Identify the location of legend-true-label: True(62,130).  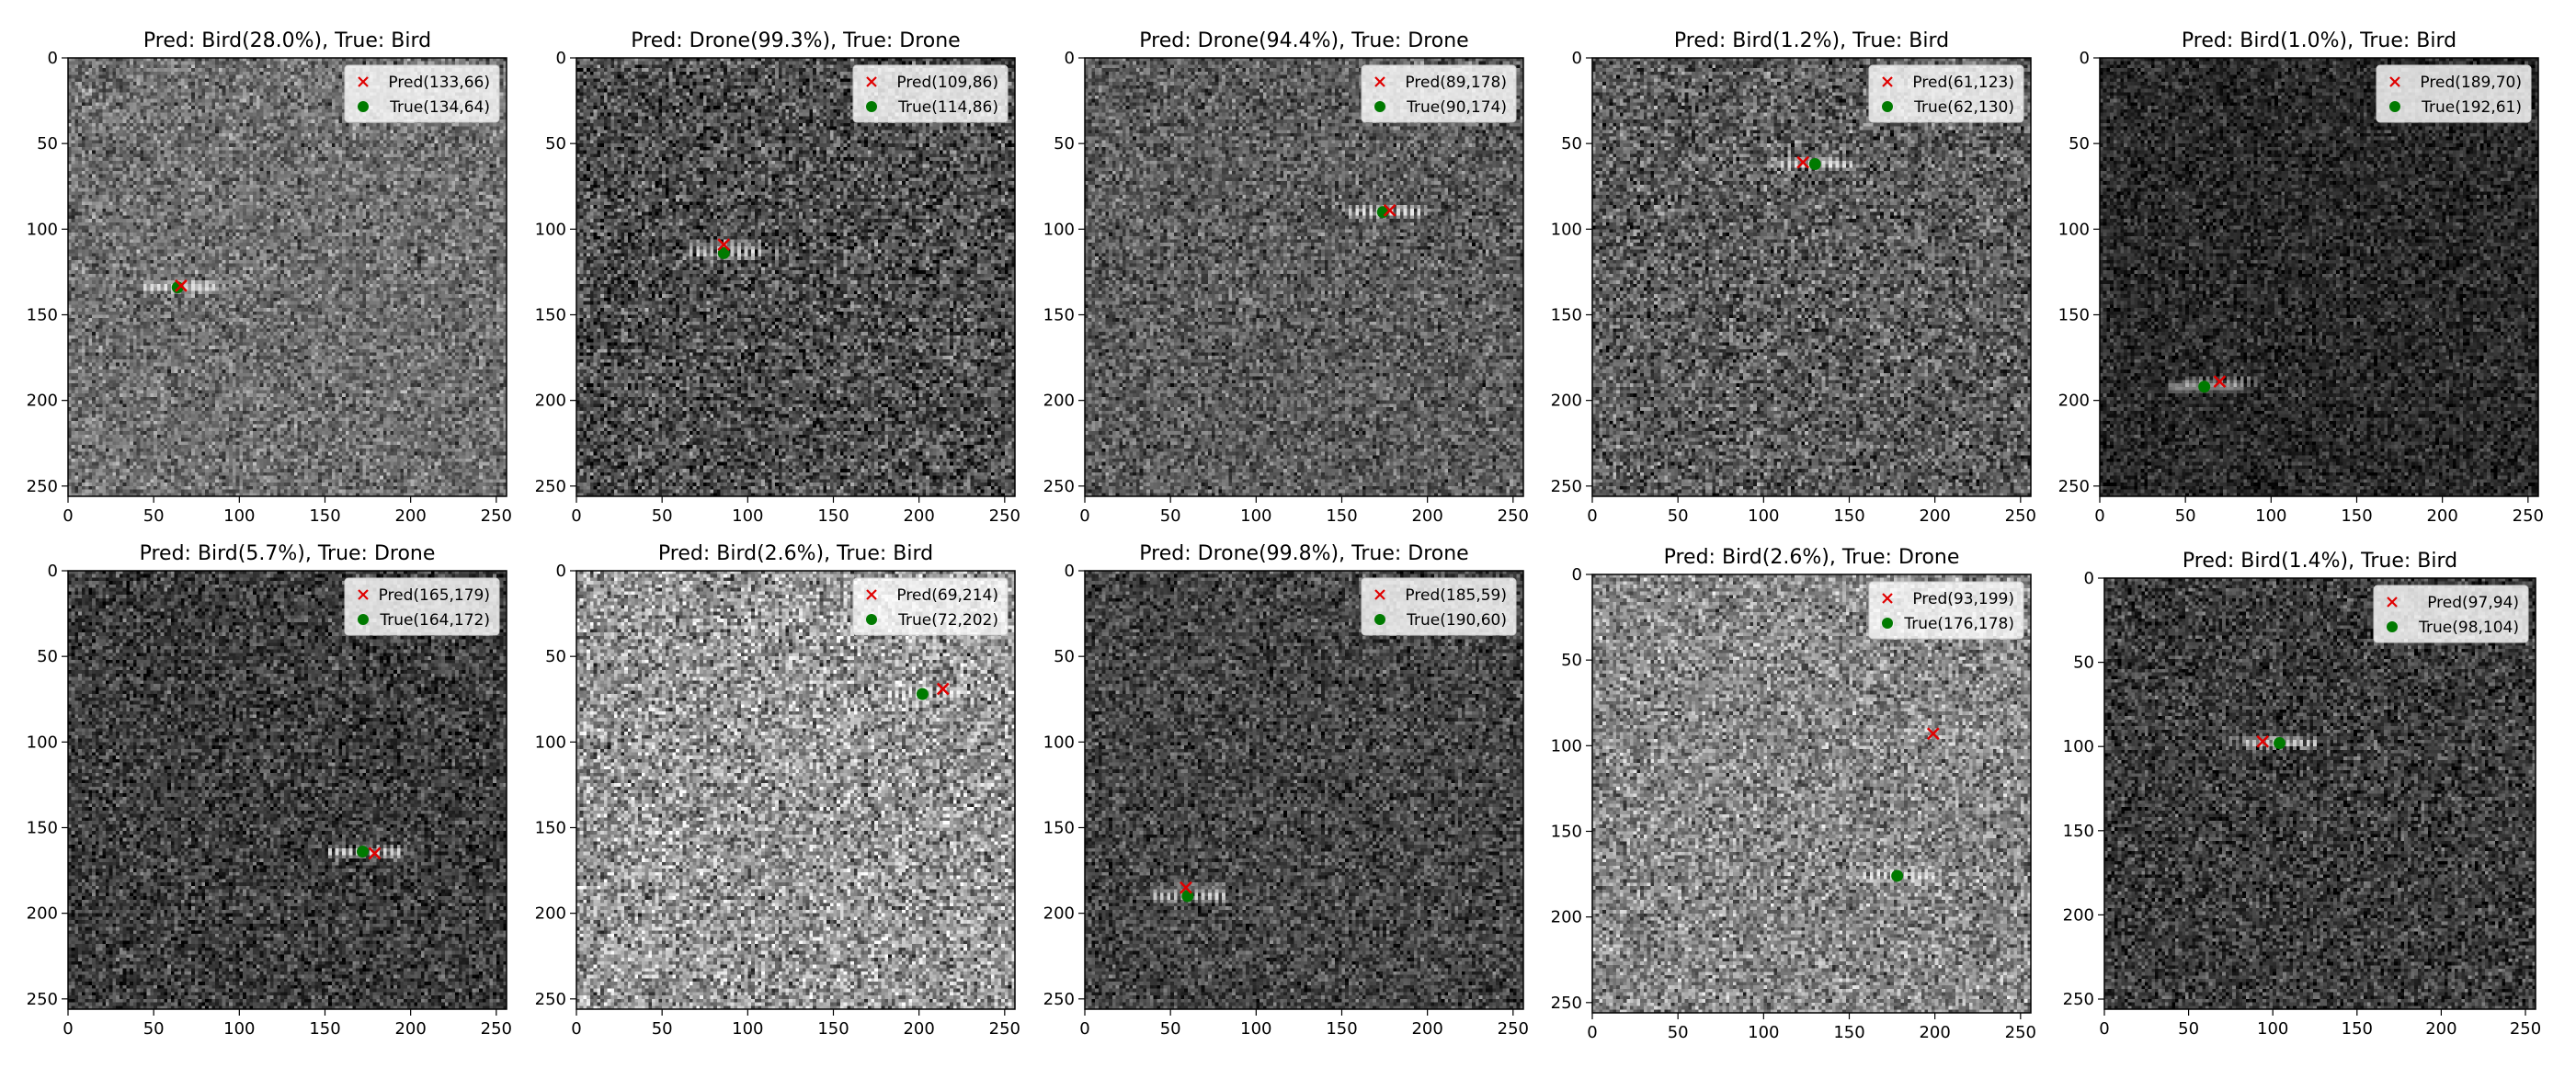
(1963, 108).